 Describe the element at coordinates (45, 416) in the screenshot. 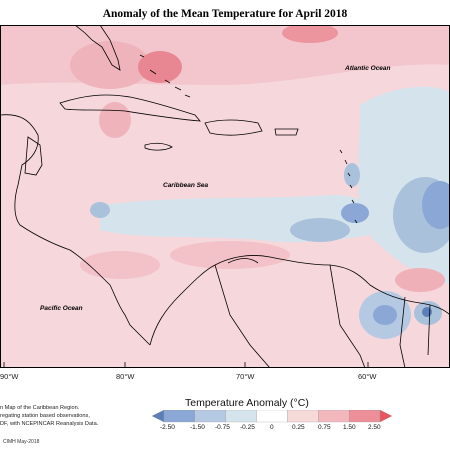

I see `credit-line-2: regating station based observations,` at that location.